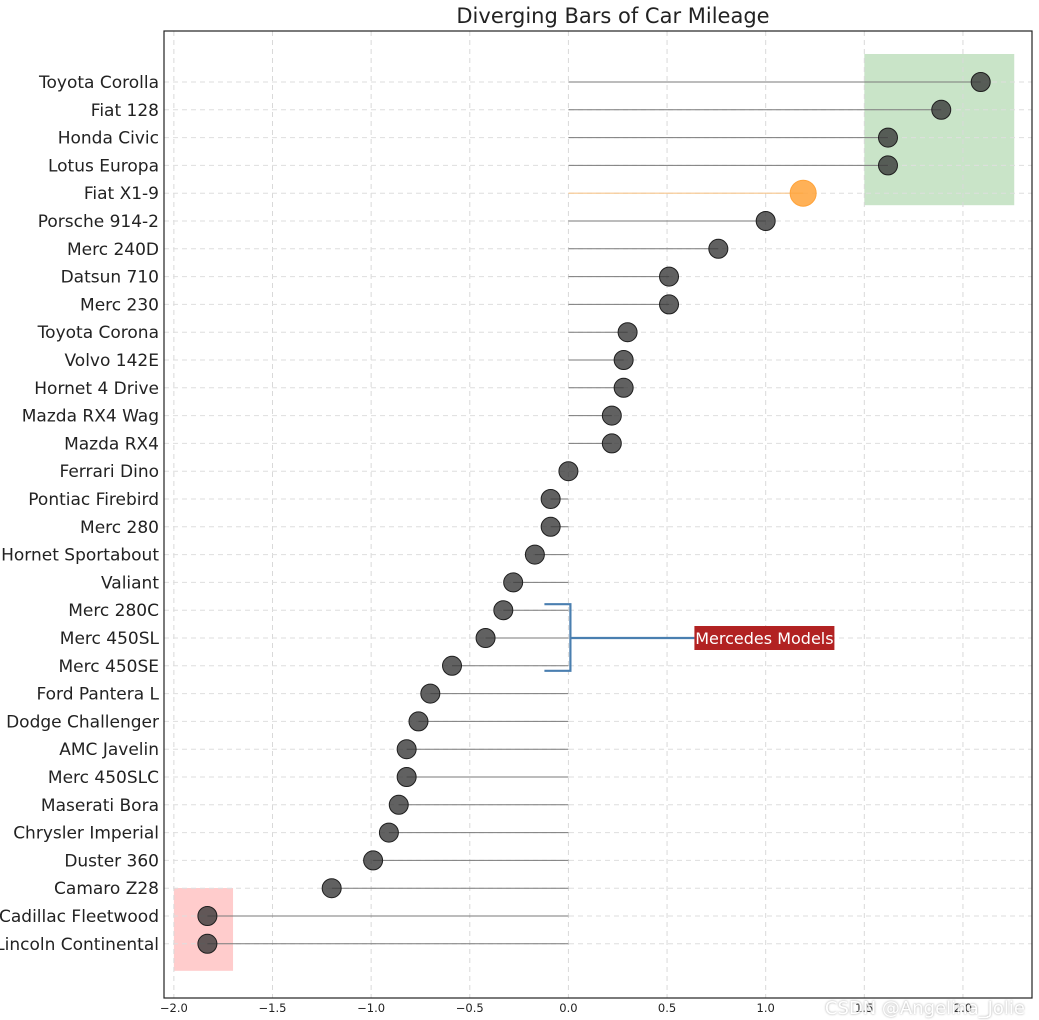 The height and width of the screenshot is (1020, 1039). Describe the element at coordinates (113, 250) in the screenshot. I see `y-tick-label: Merc 240D` at that location.